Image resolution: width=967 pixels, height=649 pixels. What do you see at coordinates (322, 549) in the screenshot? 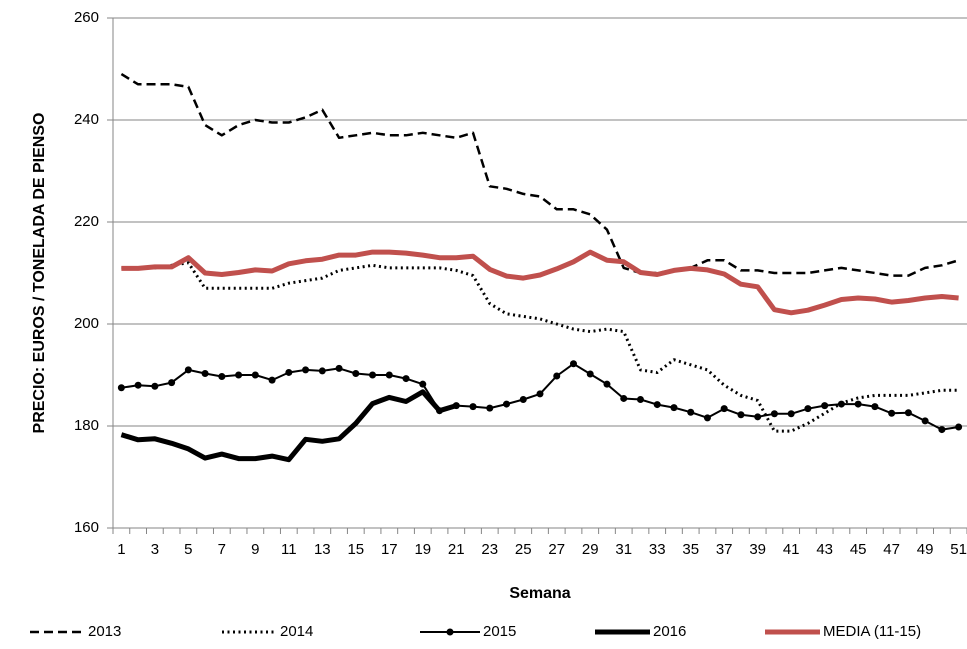
I see `x-tick-label: 13` at bounding box center [322, 549].